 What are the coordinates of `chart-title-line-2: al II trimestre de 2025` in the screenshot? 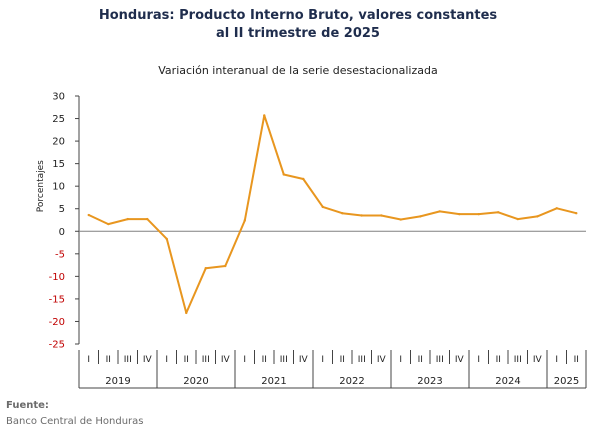 It's located at (298, 33).